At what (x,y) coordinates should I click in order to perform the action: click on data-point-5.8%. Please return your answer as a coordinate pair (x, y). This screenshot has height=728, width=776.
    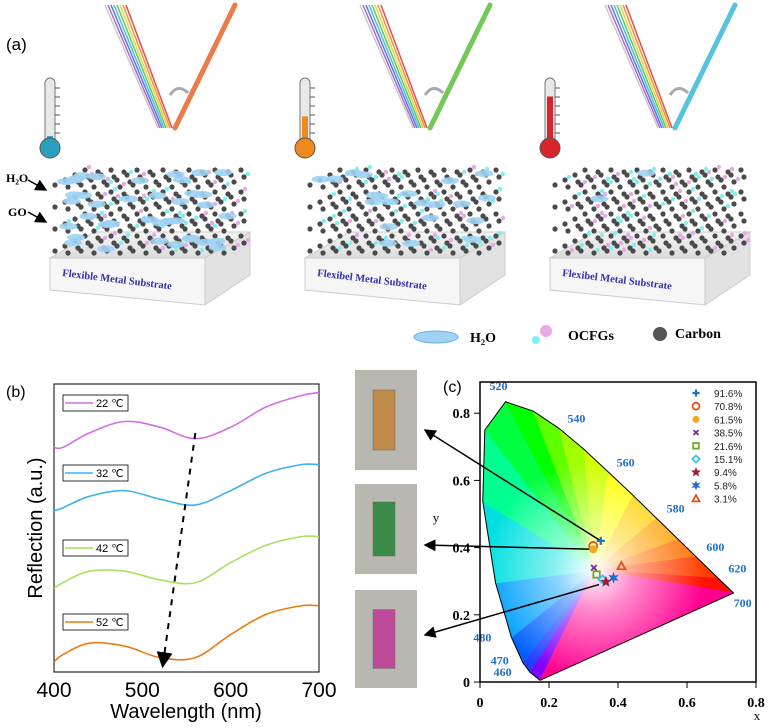
    Looking at the image, I should click on (613, 577).